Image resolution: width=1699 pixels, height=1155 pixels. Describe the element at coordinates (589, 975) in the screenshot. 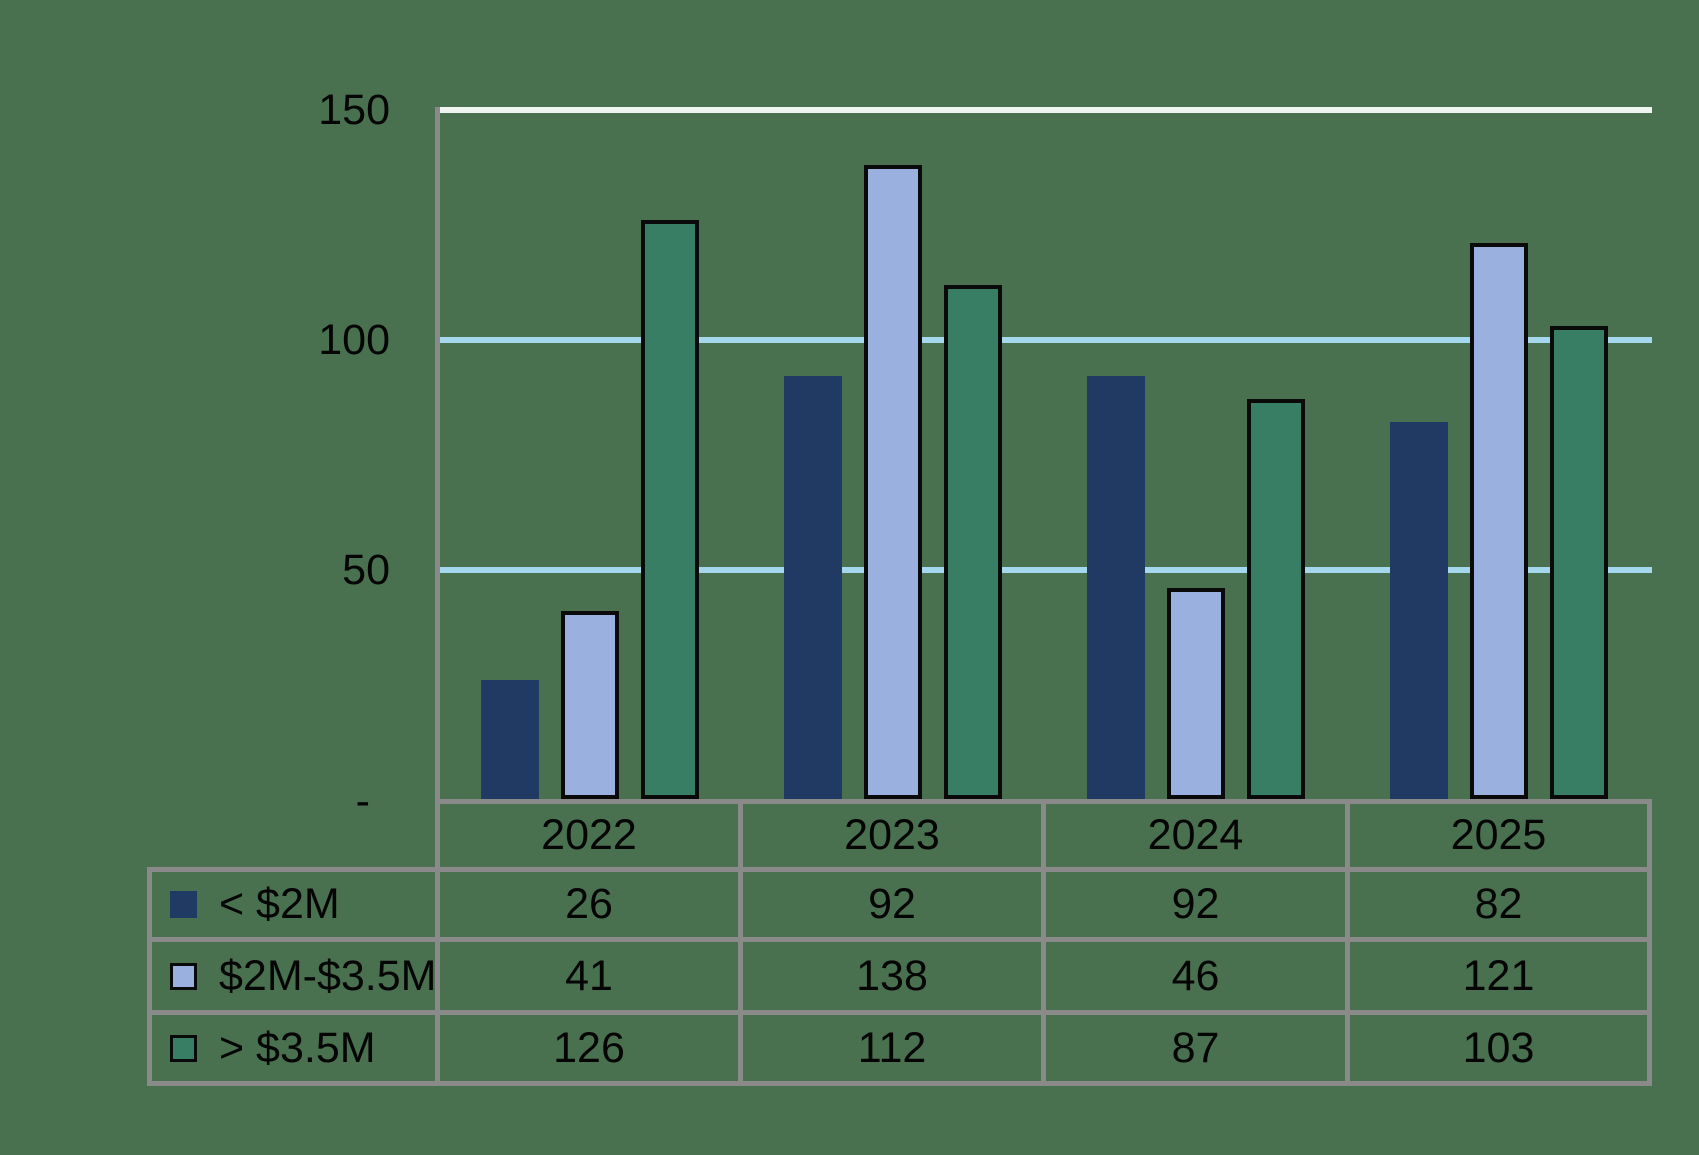

I see `value-2m-3p5m-2022: 41` at that location.